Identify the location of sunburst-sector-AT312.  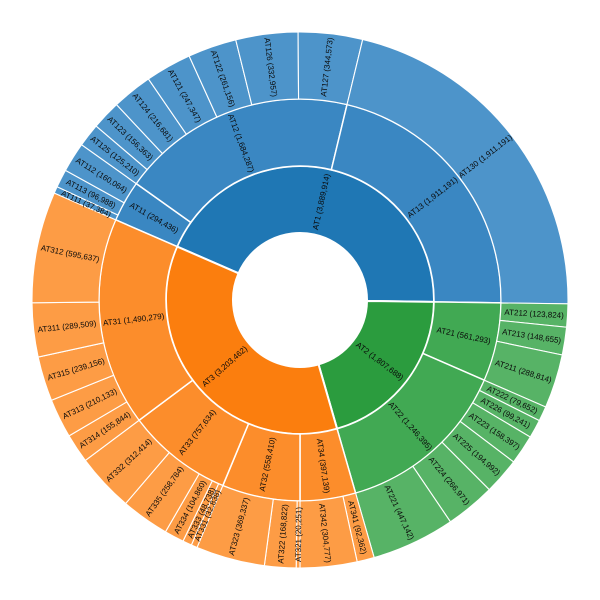
(74, 248).